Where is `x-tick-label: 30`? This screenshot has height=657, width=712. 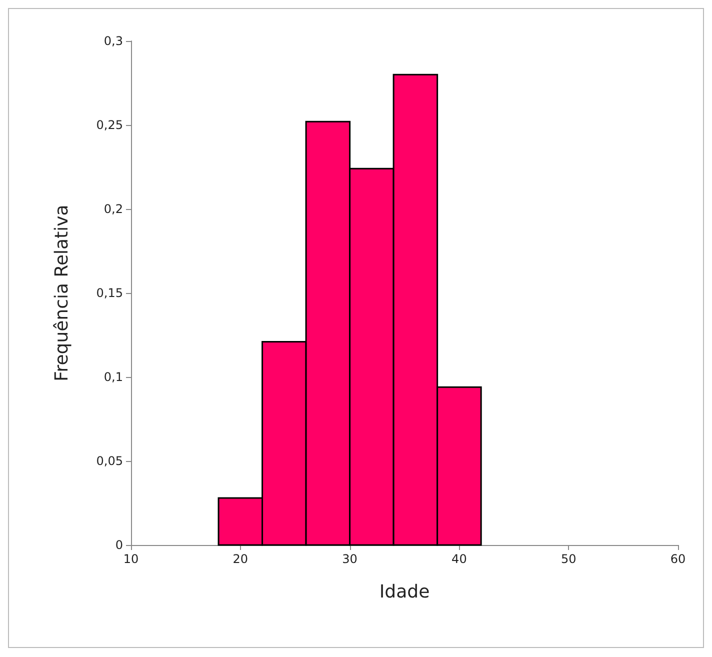 x-tick-label: 30 is located at coordinates (350, 559).